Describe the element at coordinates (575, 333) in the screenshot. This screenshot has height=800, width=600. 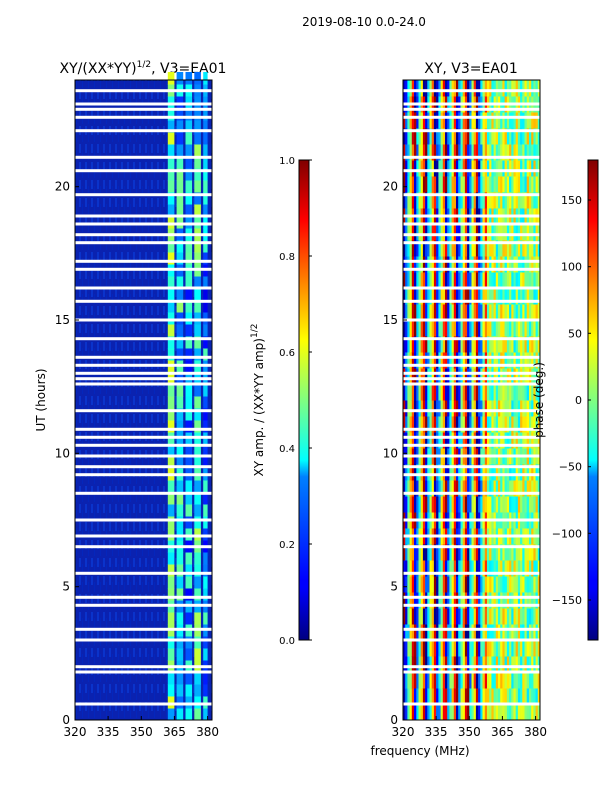
I see `colorbar-tick-label: 50` at that location.